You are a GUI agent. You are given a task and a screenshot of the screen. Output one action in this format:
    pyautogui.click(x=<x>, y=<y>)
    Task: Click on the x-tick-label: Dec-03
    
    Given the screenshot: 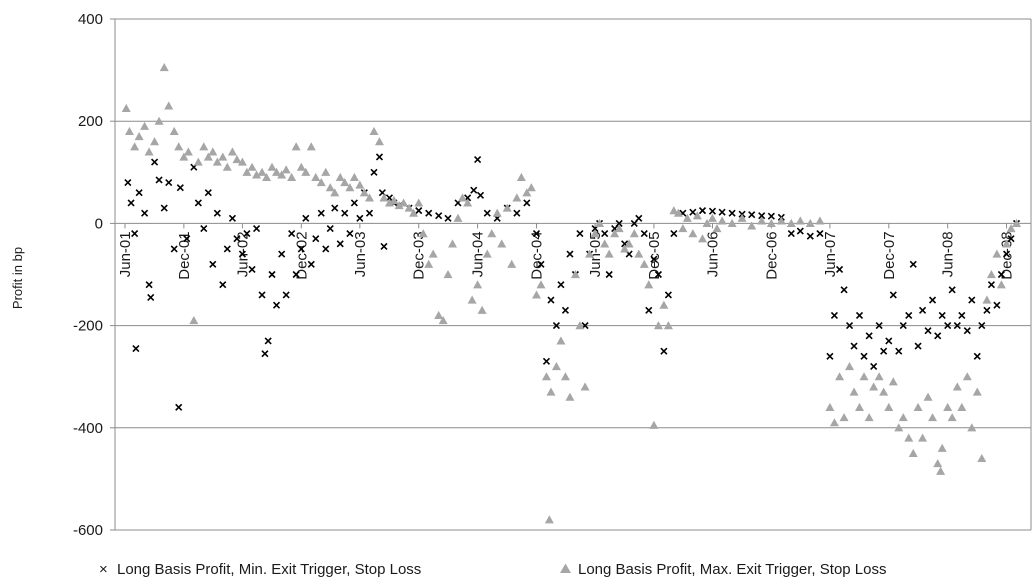 What is the action you would take?
    pyautogui.click(x=419, y=255)
    